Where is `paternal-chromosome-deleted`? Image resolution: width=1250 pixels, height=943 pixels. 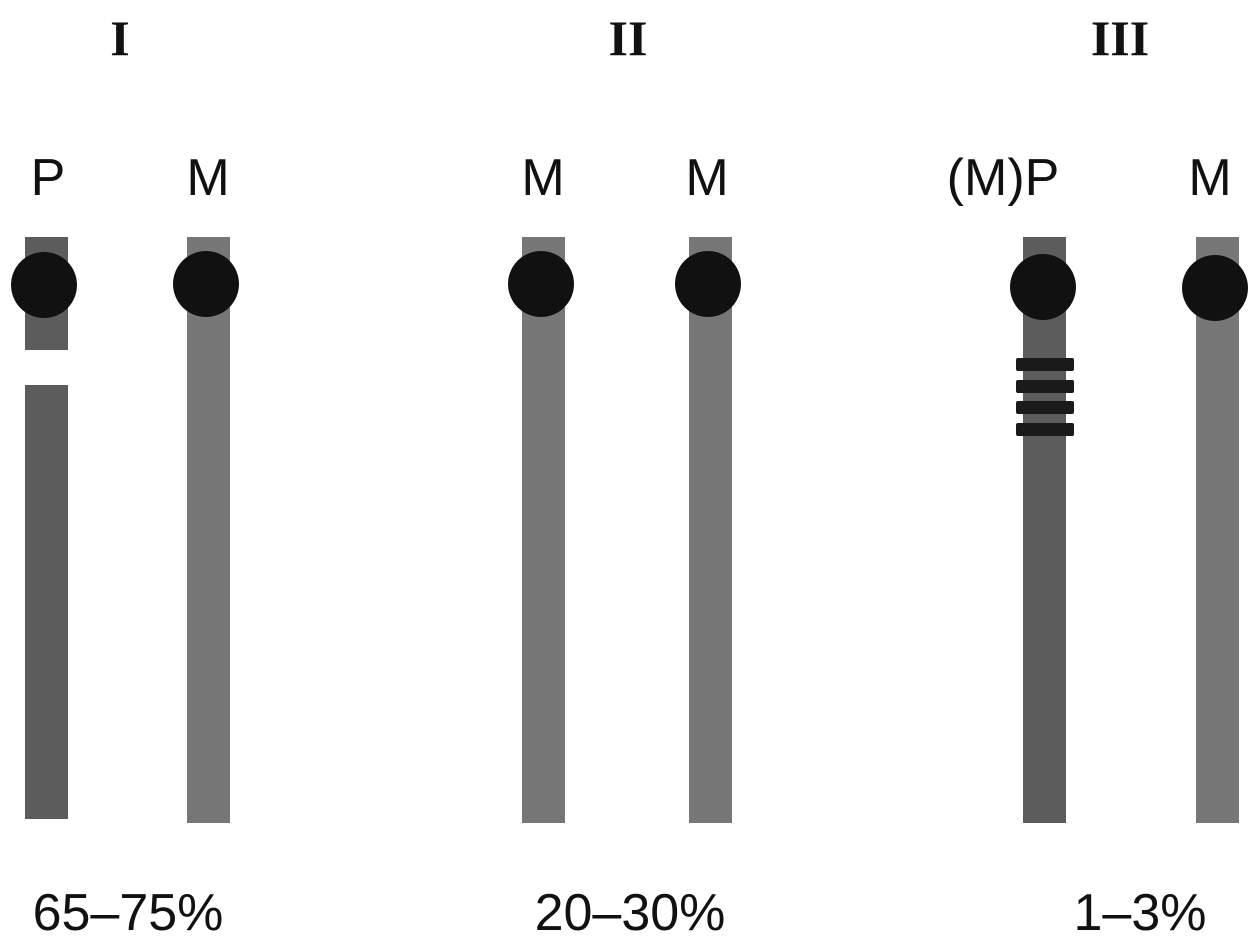
paternal-chromosome-deleted is located at coordinates (46, 528).